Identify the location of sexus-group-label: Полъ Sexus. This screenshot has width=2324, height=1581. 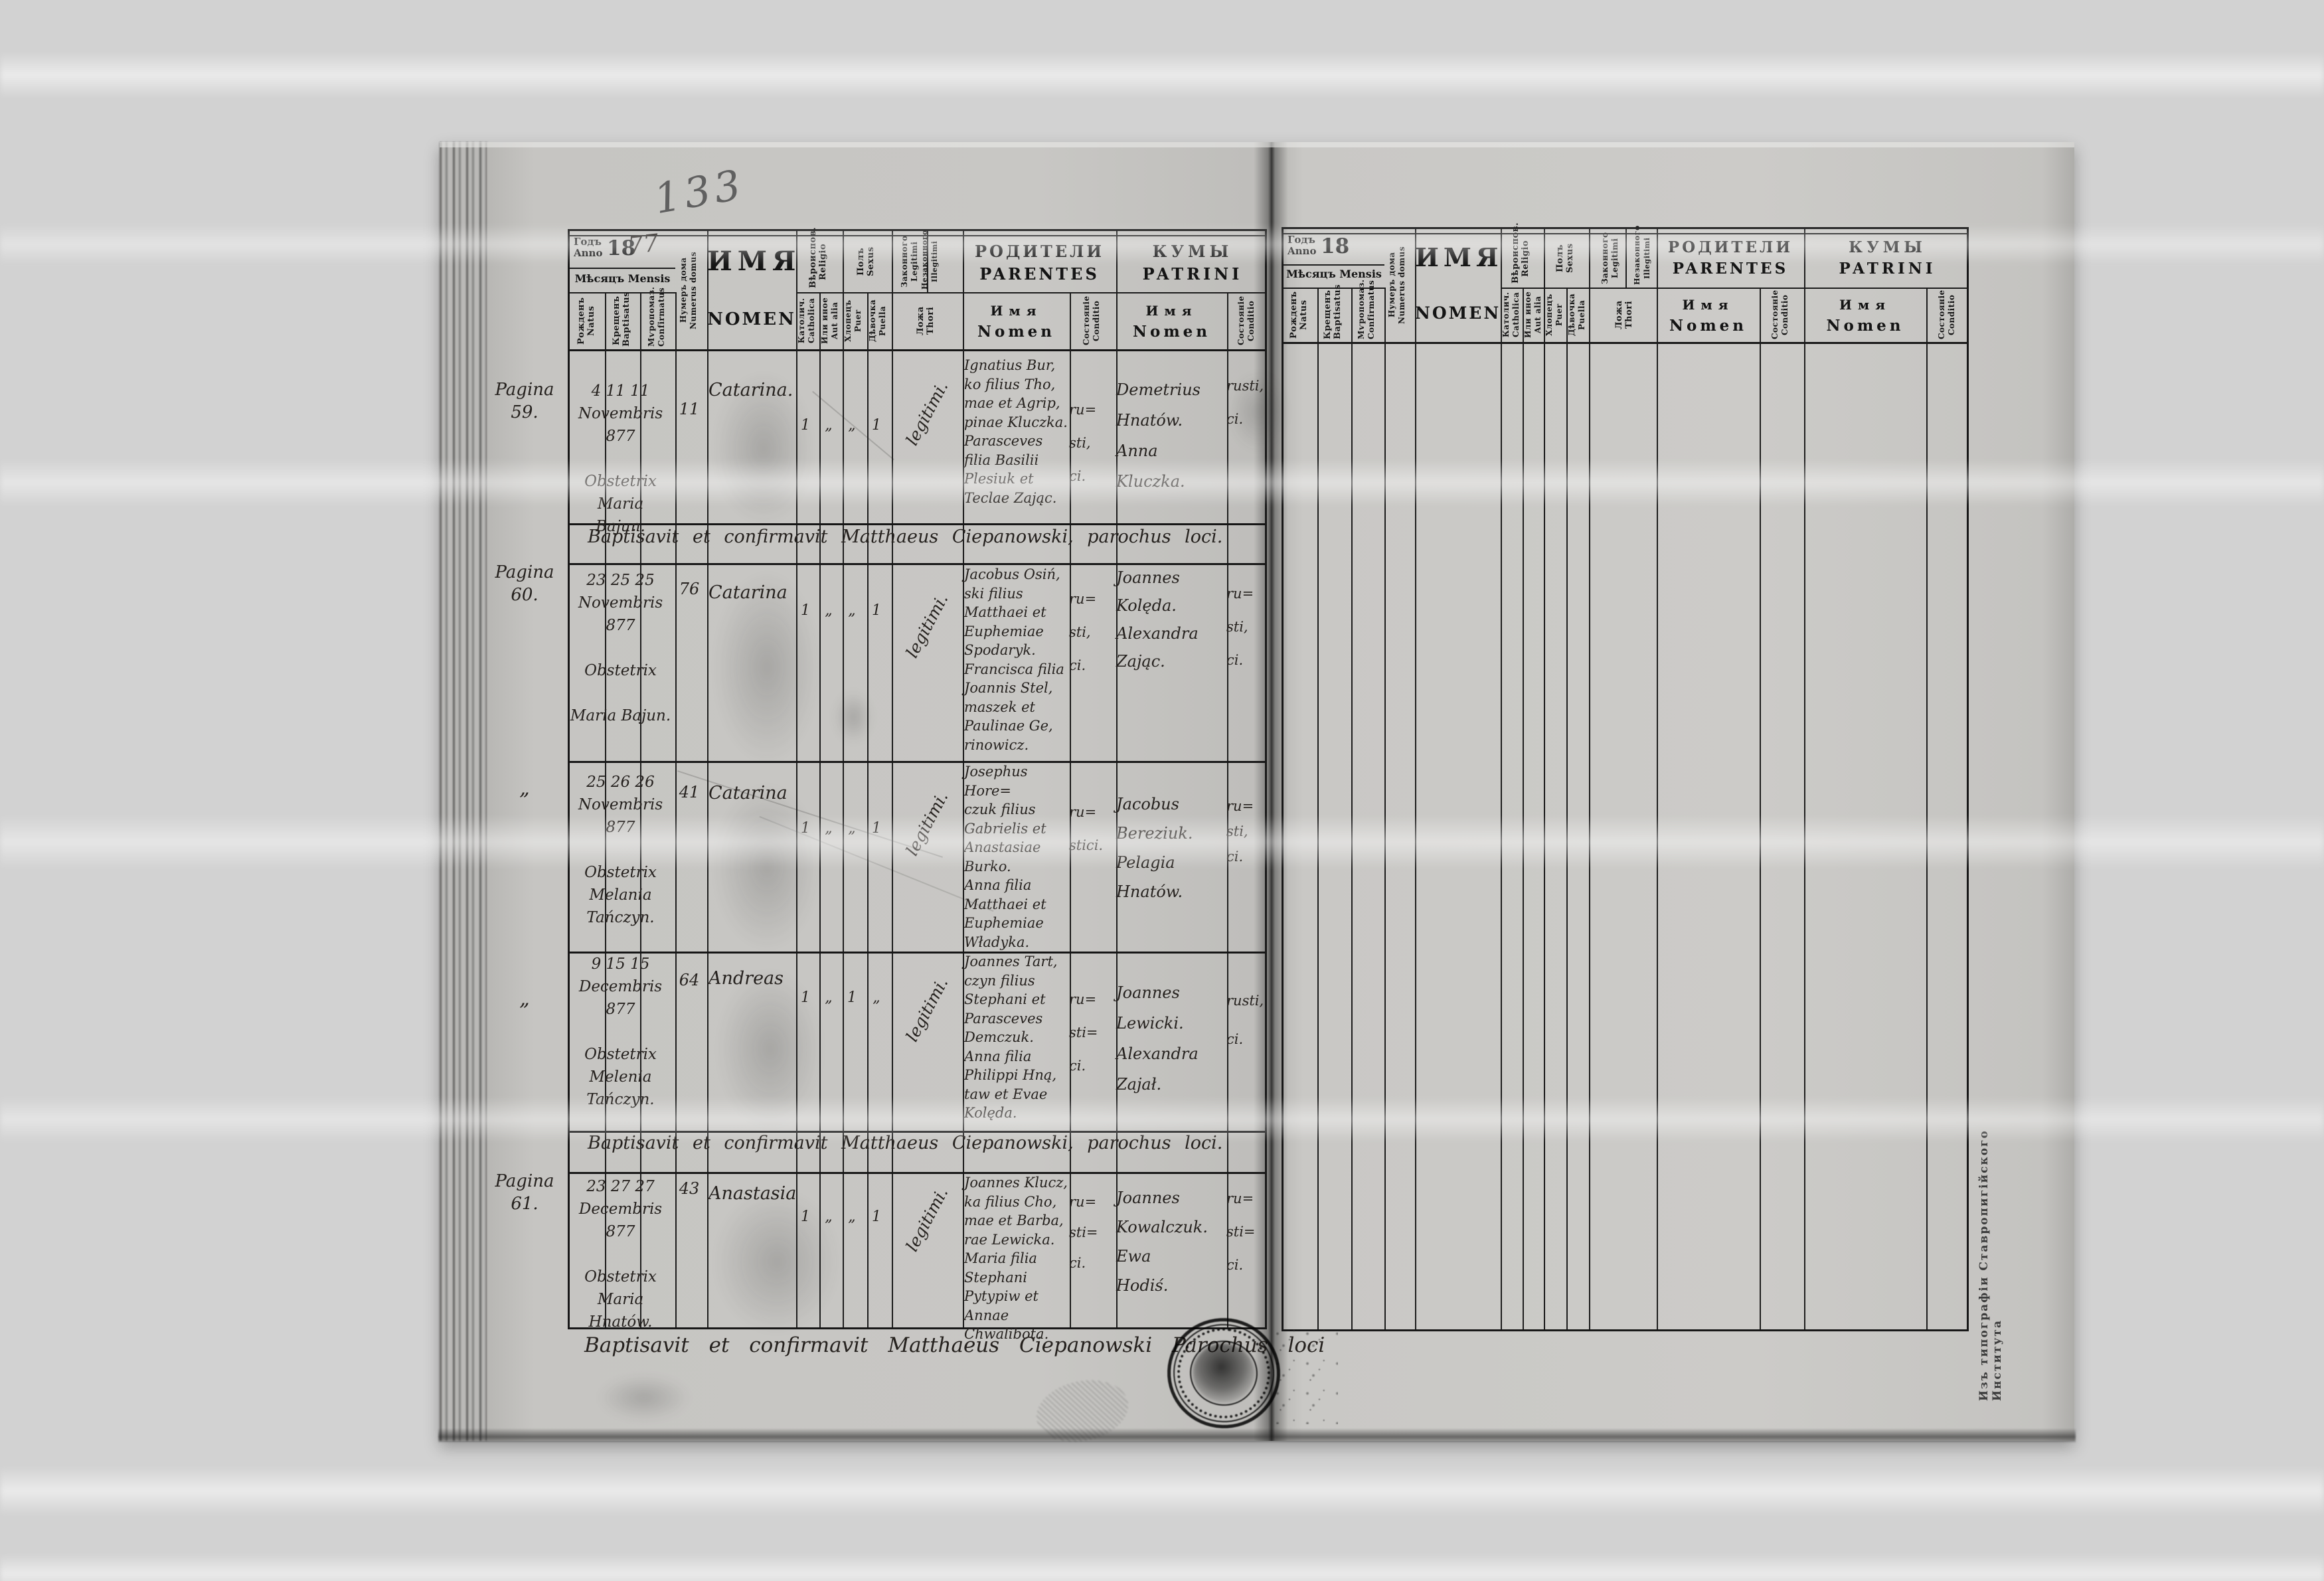
(1565, 258).